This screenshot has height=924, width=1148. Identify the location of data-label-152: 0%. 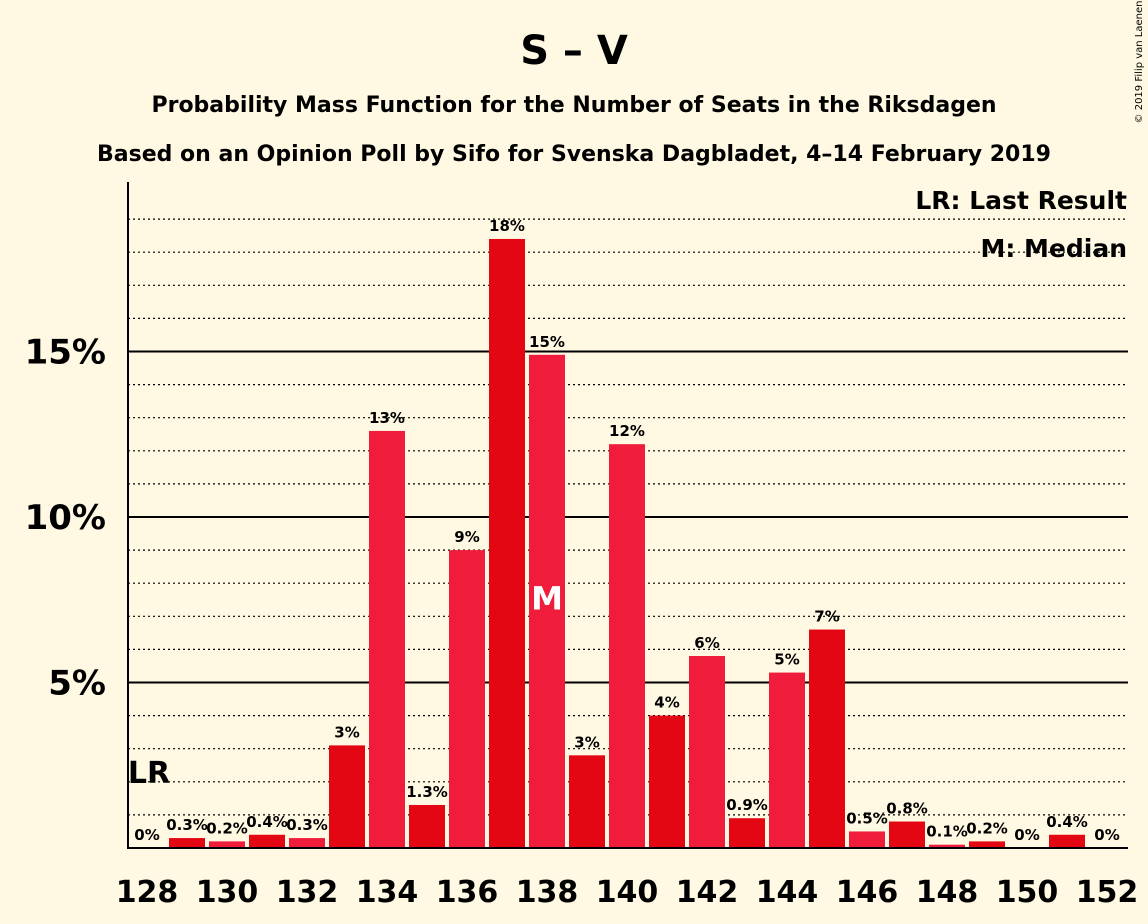
(1106, 835).